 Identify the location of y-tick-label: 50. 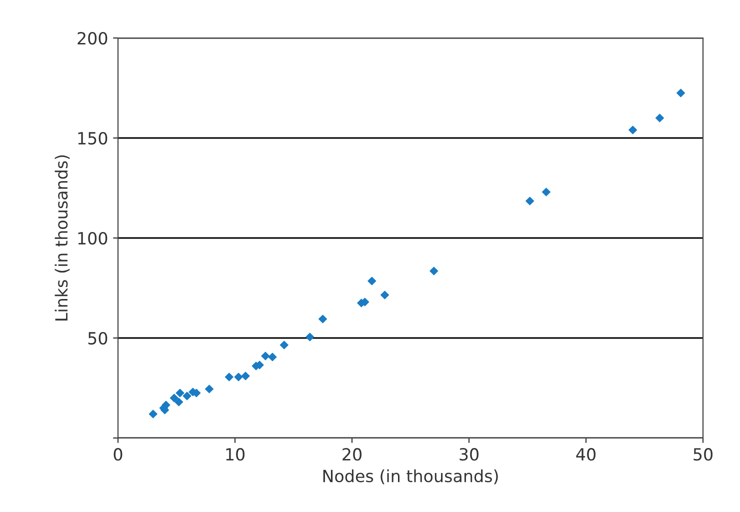
(98, 338).